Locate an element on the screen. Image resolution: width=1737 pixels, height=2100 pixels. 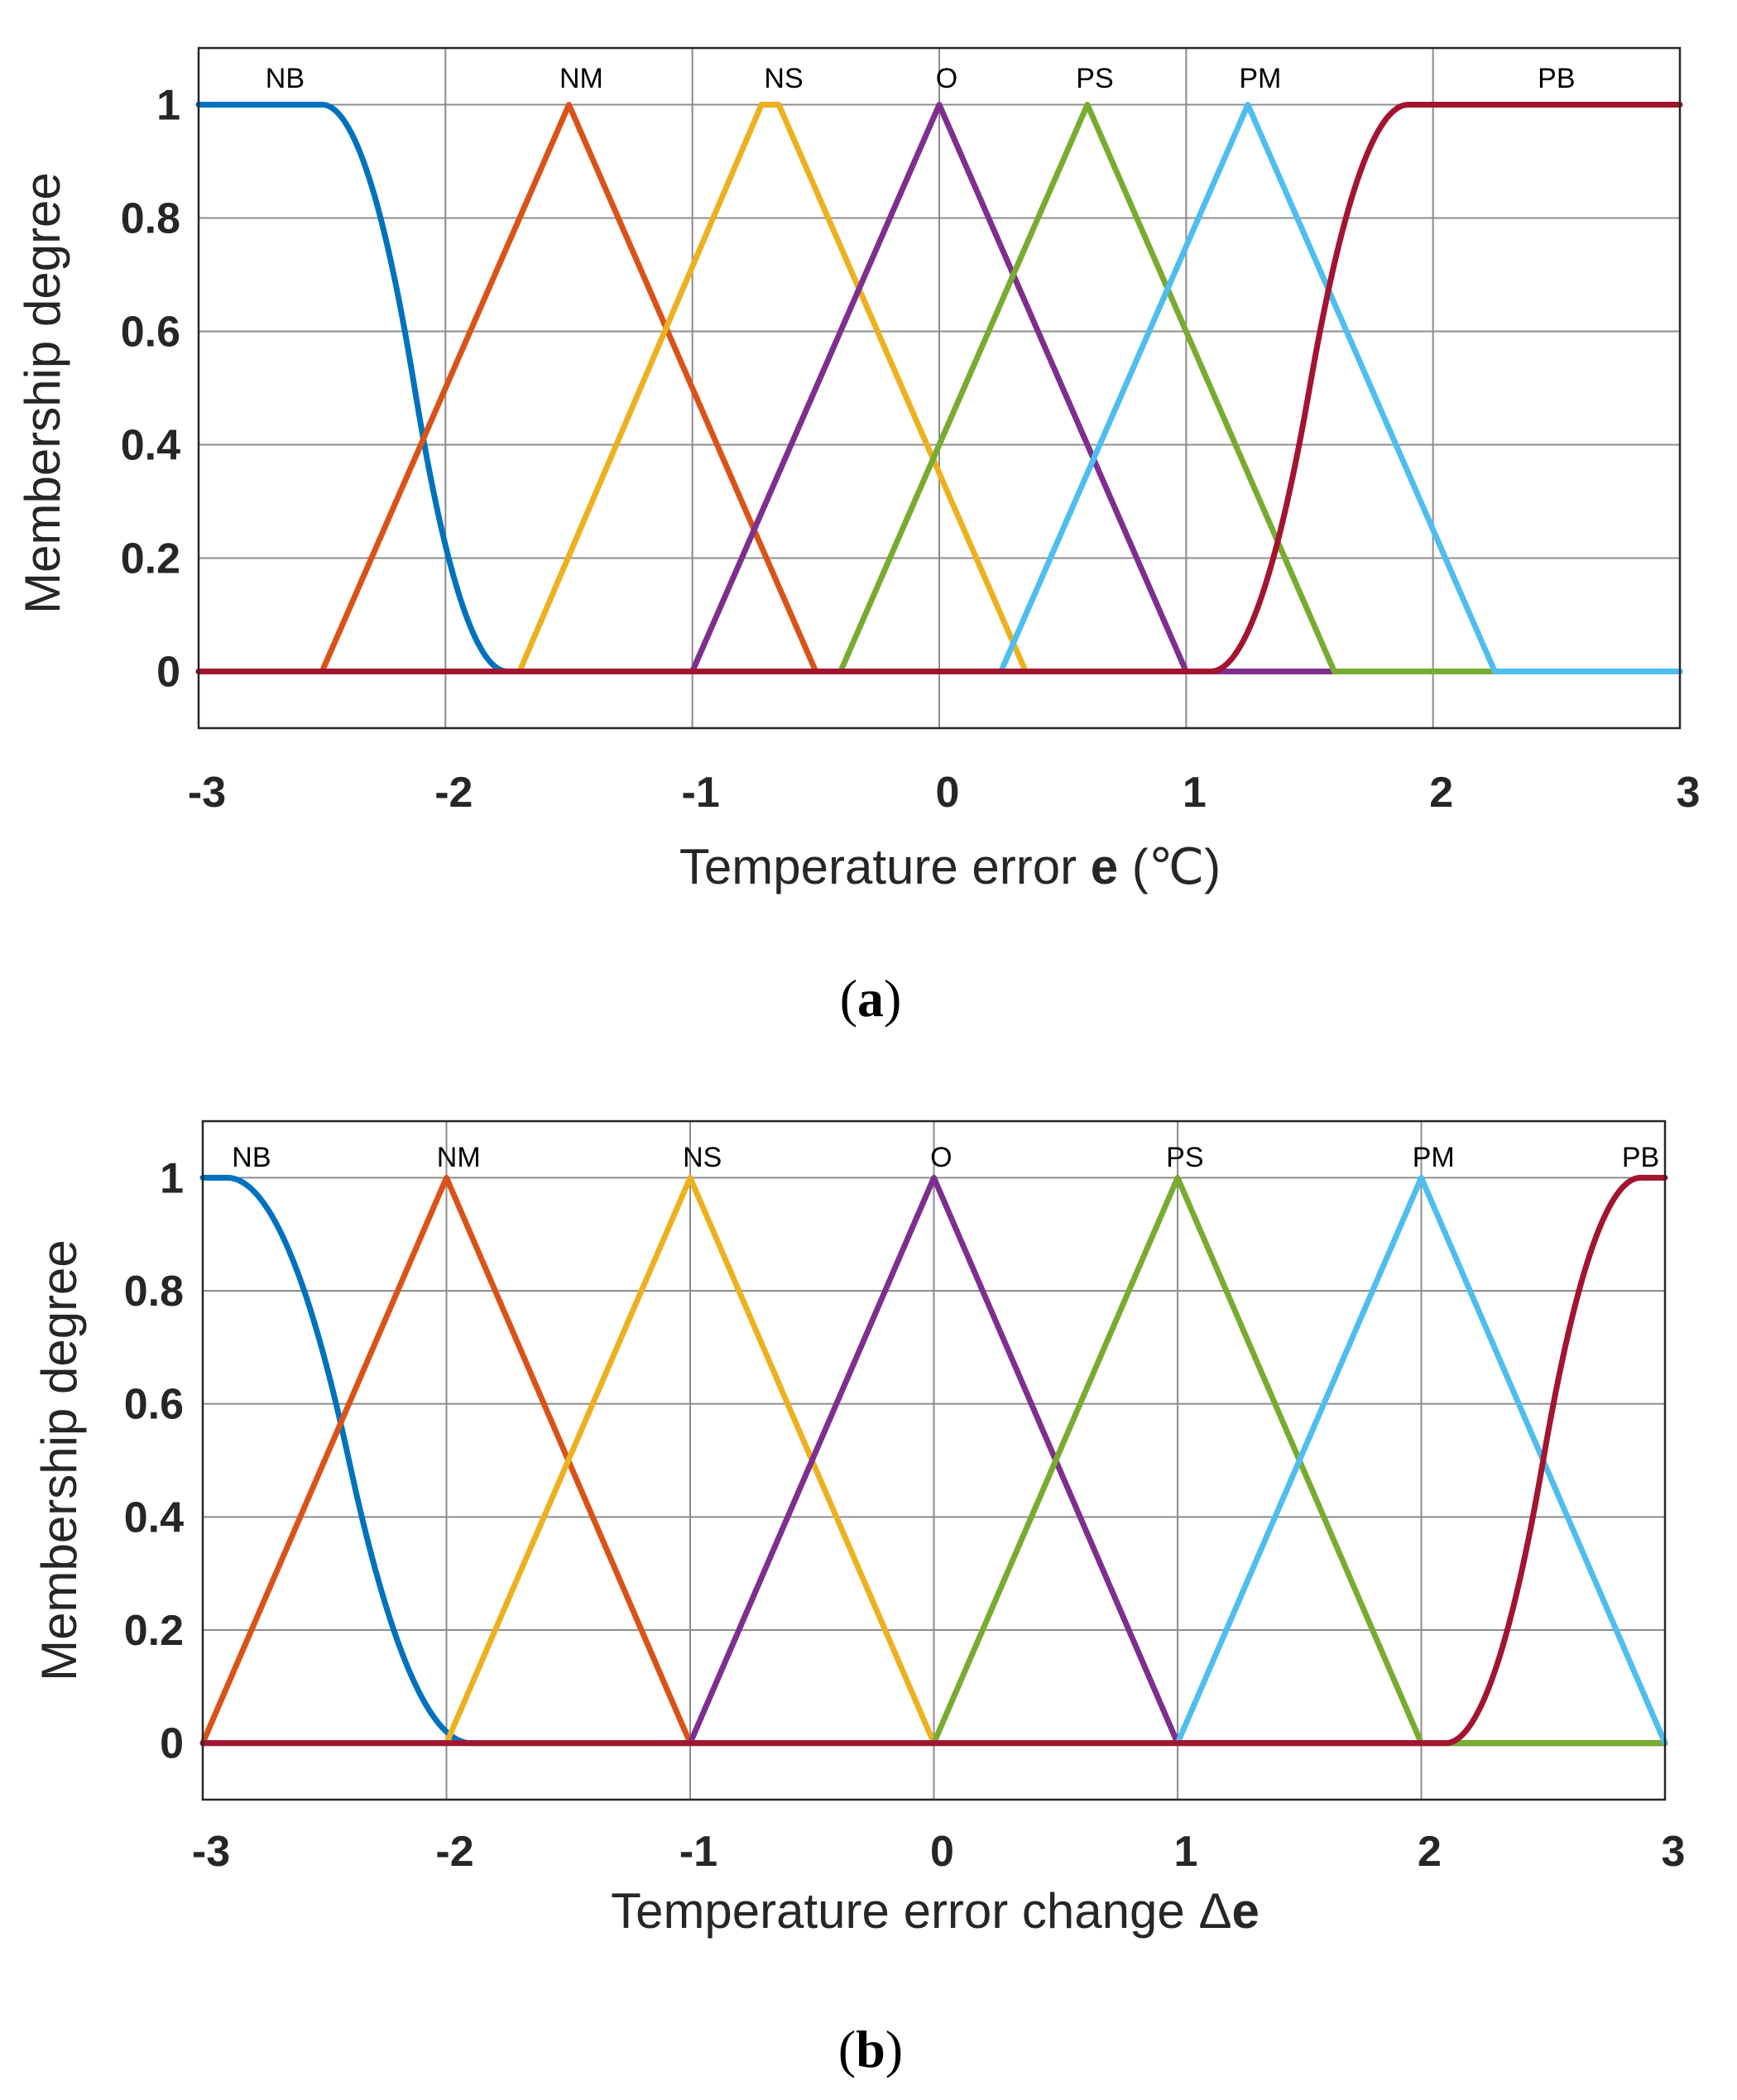
chart-b-xtick-label: 2 is located at coordinates (1430, 1852).